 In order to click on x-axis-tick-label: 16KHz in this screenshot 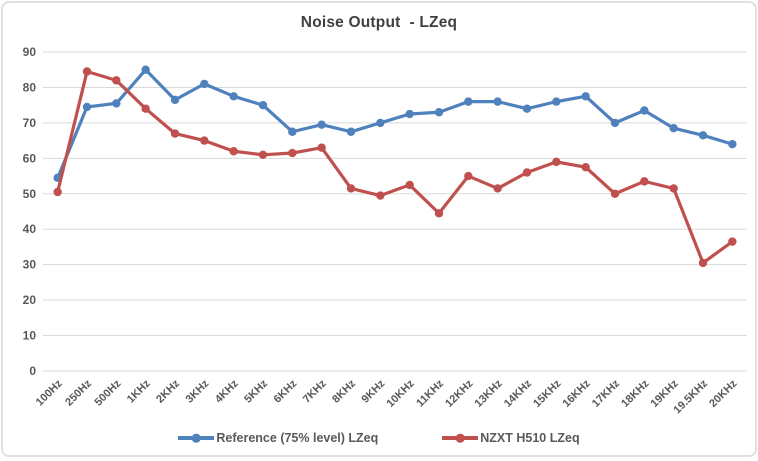, I will do `click(577, 393)`.